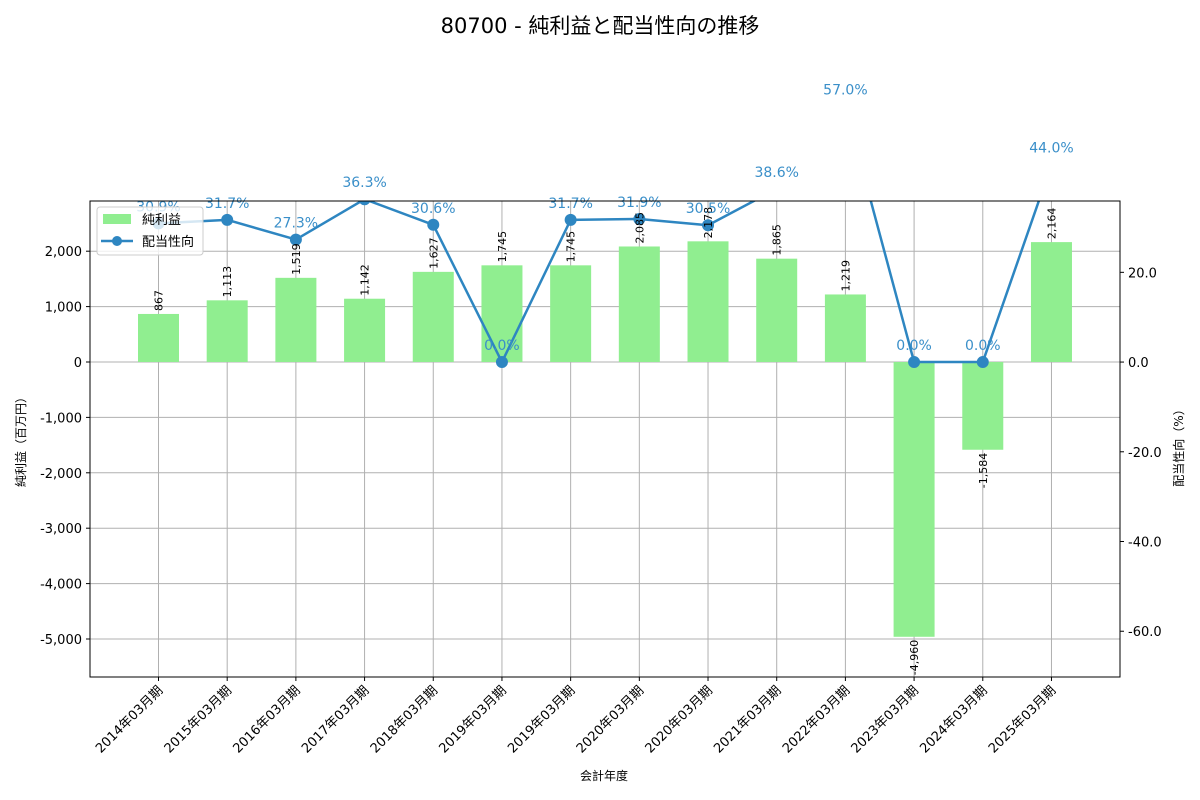  What do you see at coordinates (21, 439) in the screenshot?
I see `left-y-axis-label: 純利益（百万円）` at bounding box center [21, 439].